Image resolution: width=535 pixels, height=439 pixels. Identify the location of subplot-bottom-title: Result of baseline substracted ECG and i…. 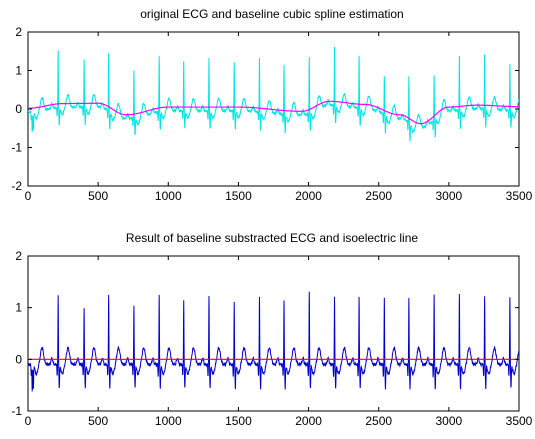
(272, 238).